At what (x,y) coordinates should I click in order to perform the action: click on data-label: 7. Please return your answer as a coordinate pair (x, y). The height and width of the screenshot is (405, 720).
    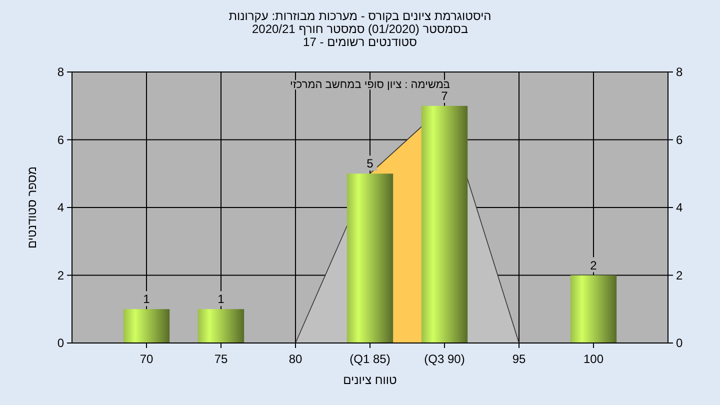
    Looking at the image, I should click on (444, 95).